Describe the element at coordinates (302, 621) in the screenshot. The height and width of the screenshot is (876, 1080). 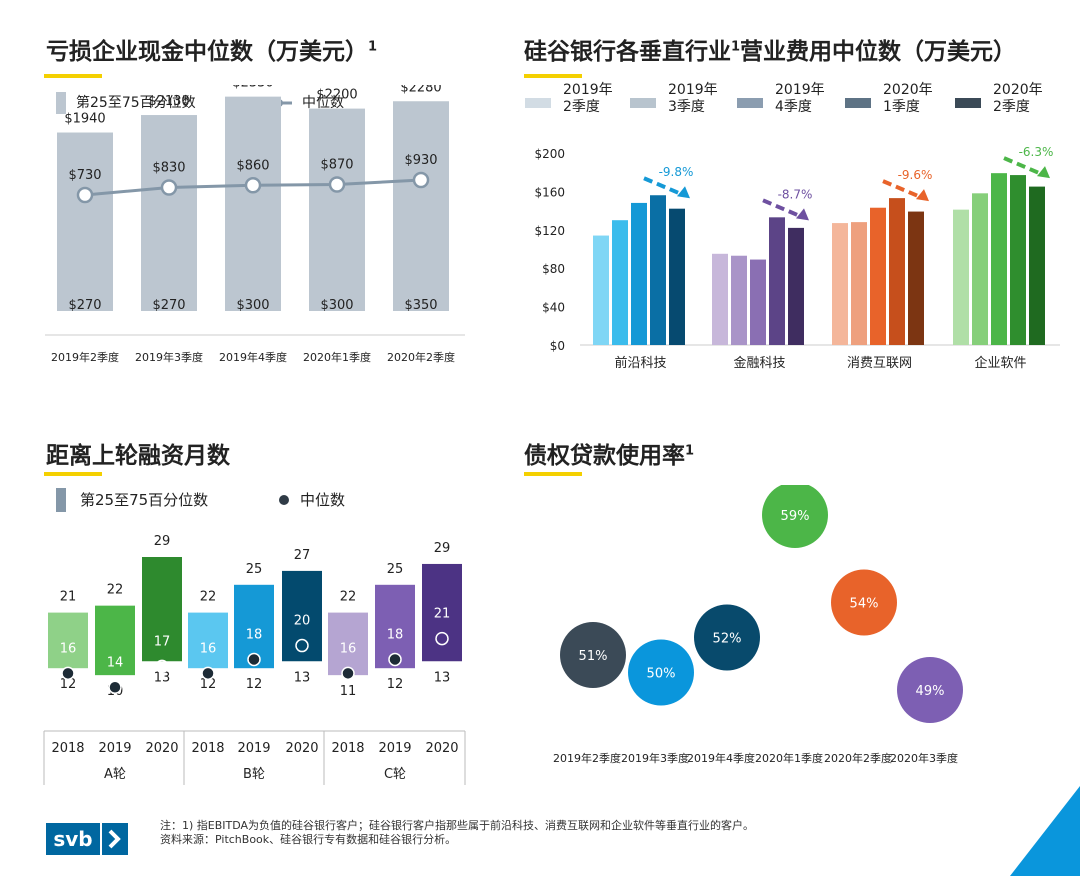
I see `median-label: 20` at that location.